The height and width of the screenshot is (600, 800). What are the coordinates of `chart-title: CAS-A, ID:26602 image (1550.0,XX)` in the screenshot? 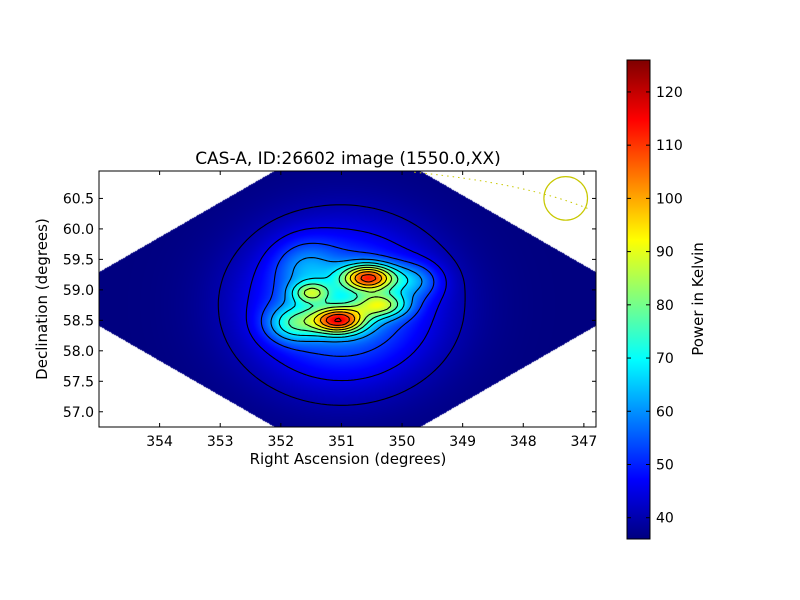 It's located at (348, 159).